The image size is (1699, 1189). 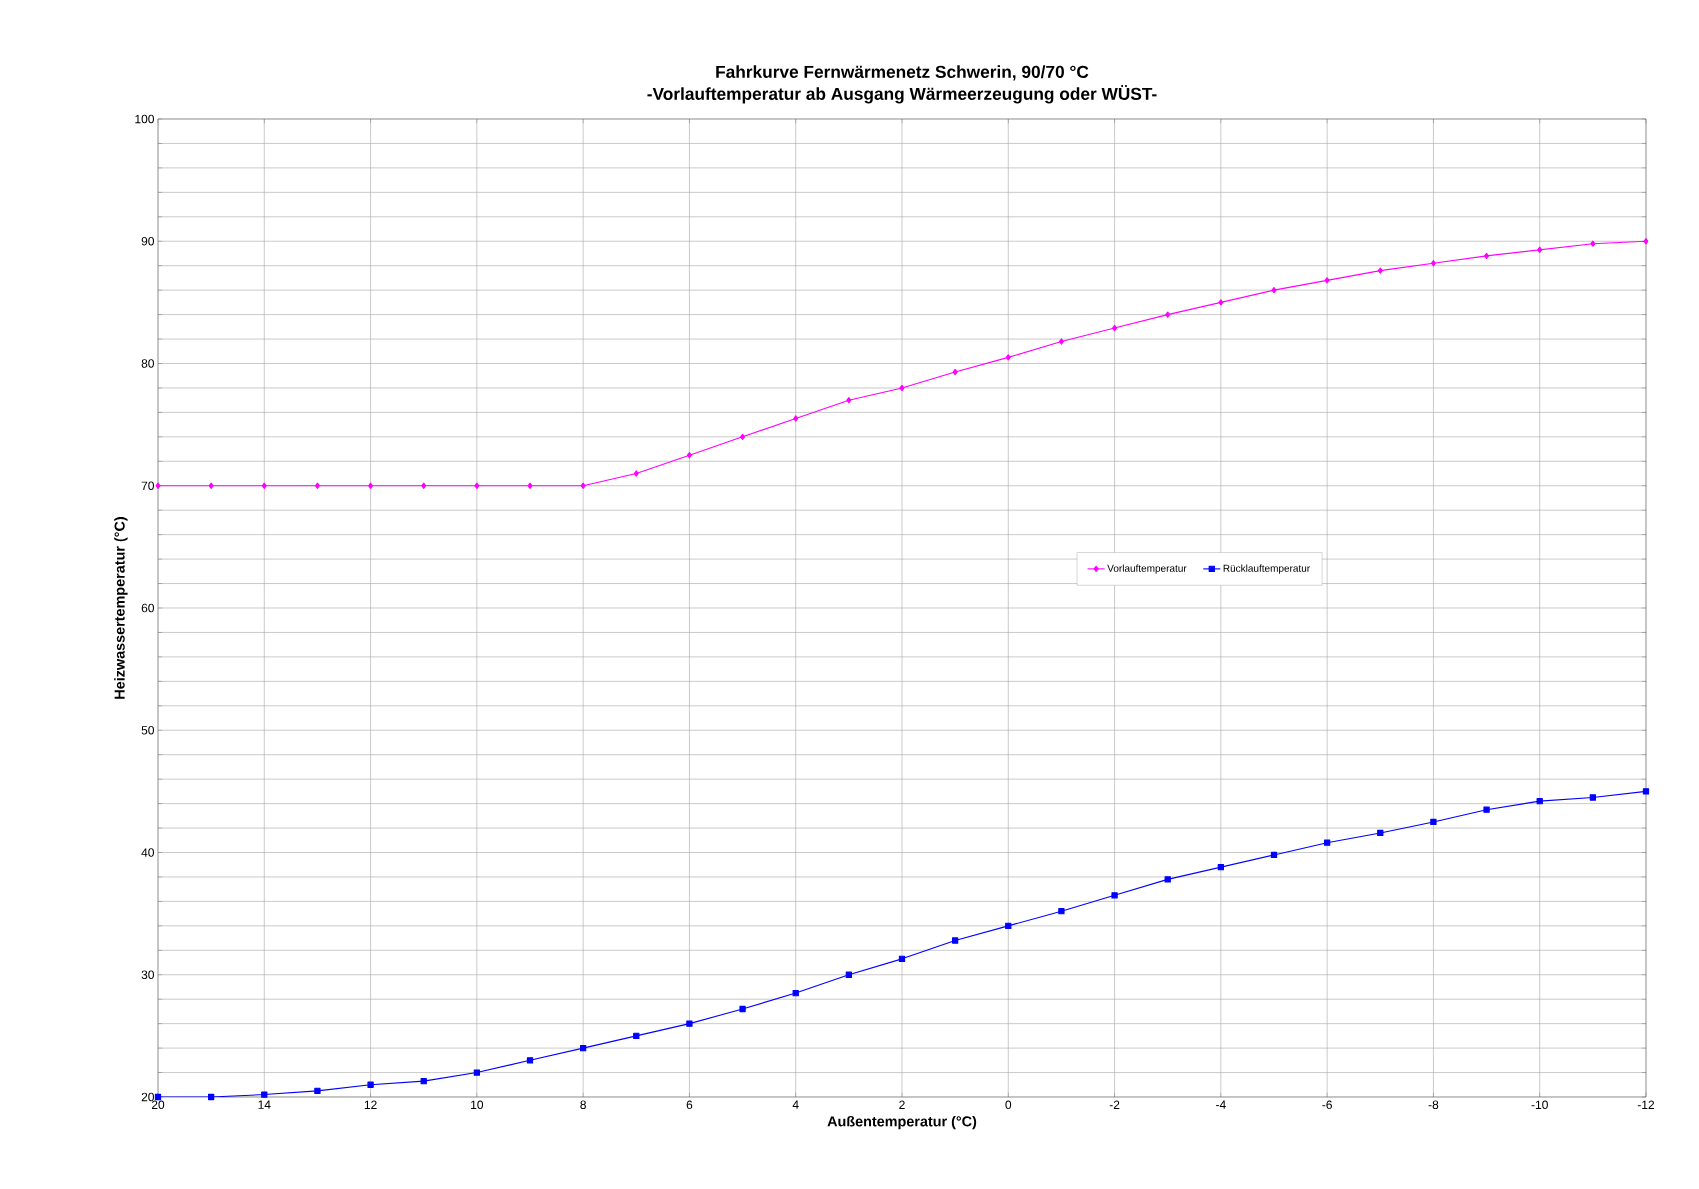 I want to click on x-axis-title: Außentemperatur (°C), so click(x=902, y=1122).